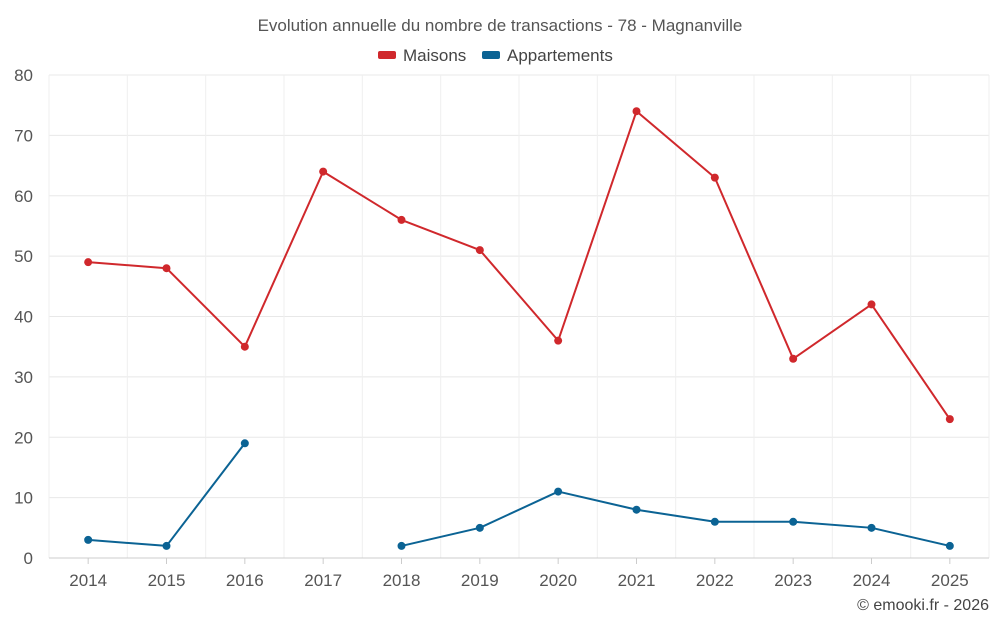  I want to click on data-point-maisons-2016, so click(244, 346).